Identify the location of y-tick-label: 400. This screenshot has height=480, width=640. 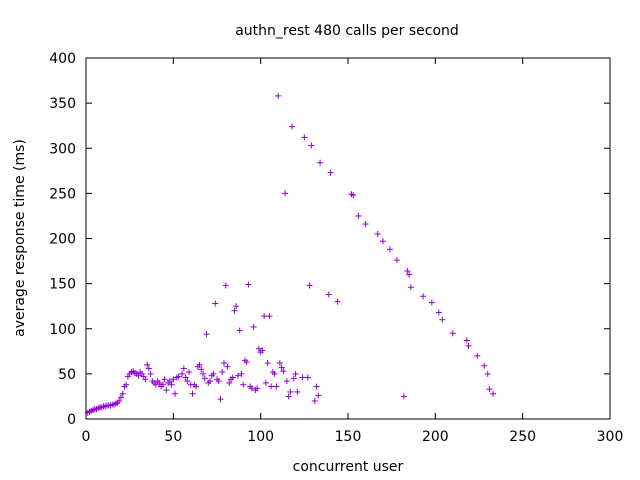
(62, 59).